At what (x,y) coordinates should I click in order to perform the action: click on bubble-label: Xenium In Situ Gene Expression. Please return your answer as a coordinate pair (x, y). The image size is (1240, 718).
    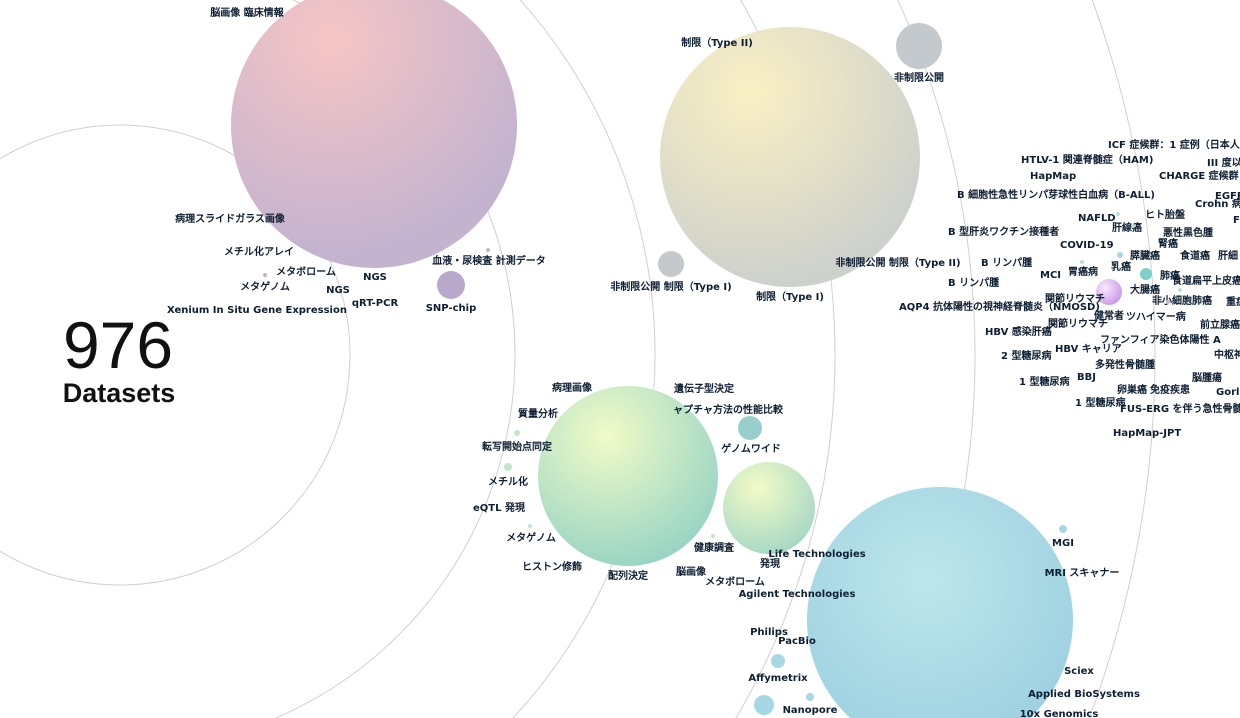
    Looking at the image, I should click on (257, 310).